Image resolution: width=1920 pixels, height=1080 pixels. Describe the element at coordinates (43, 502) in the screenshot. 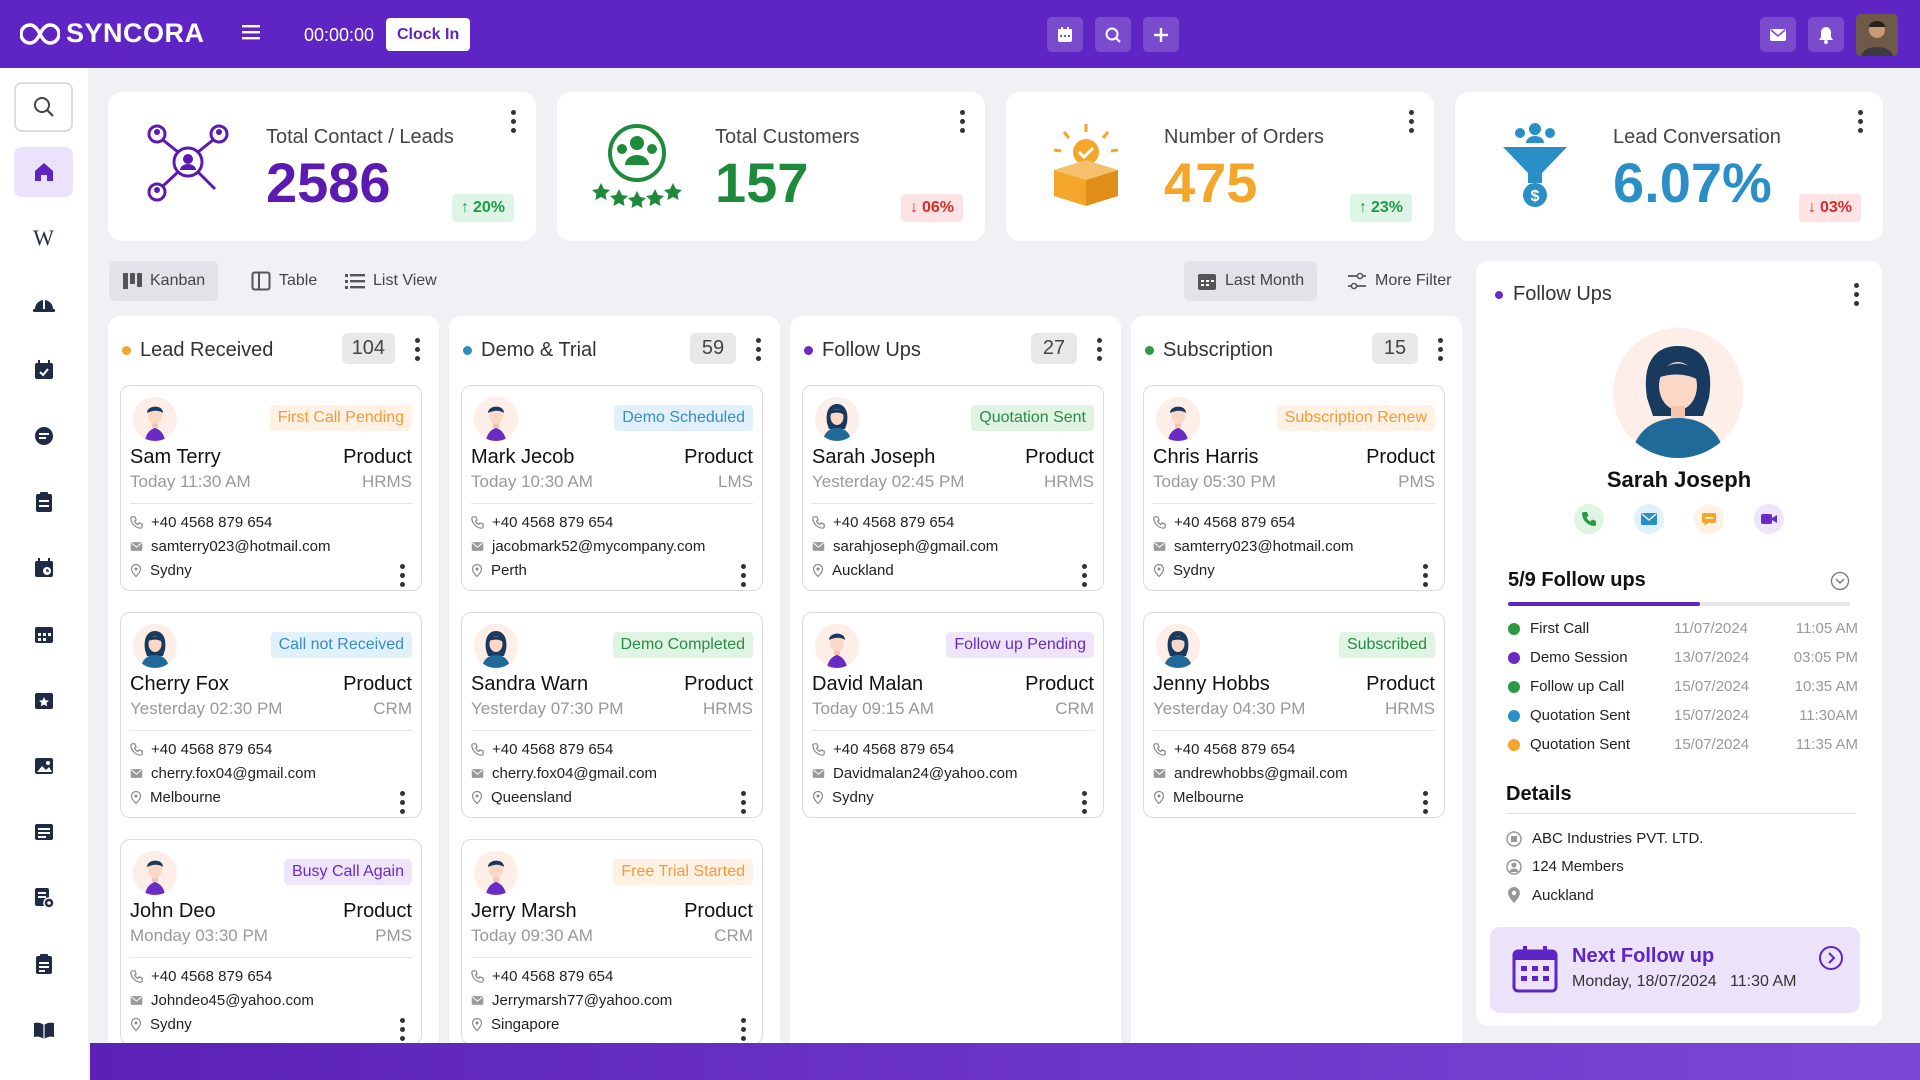

I see `sidebar-item-reports` at that location.